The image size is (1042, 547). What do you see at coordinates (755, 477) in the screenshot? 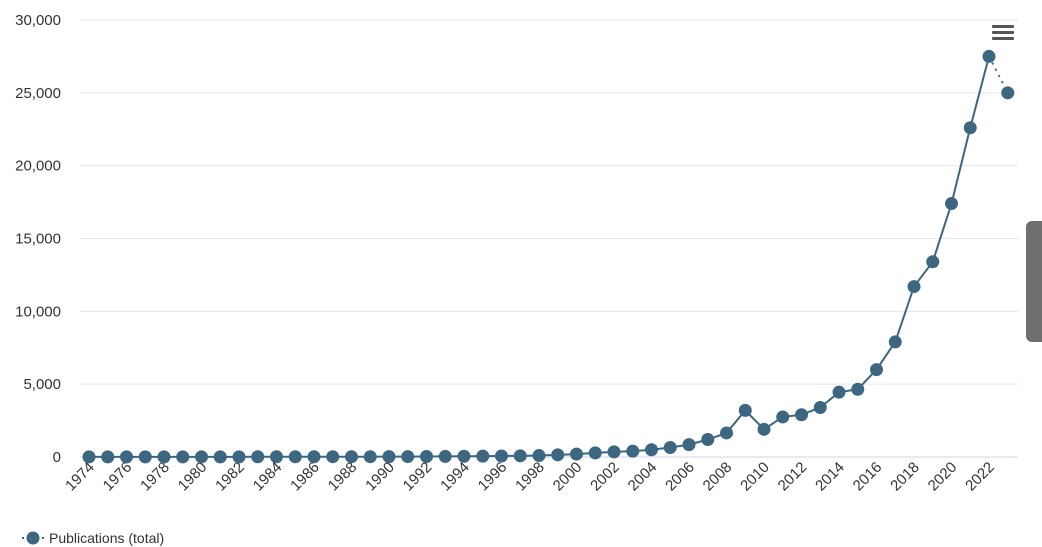
I see `x-tick-label: 2010` at bounding box center [755, 477].